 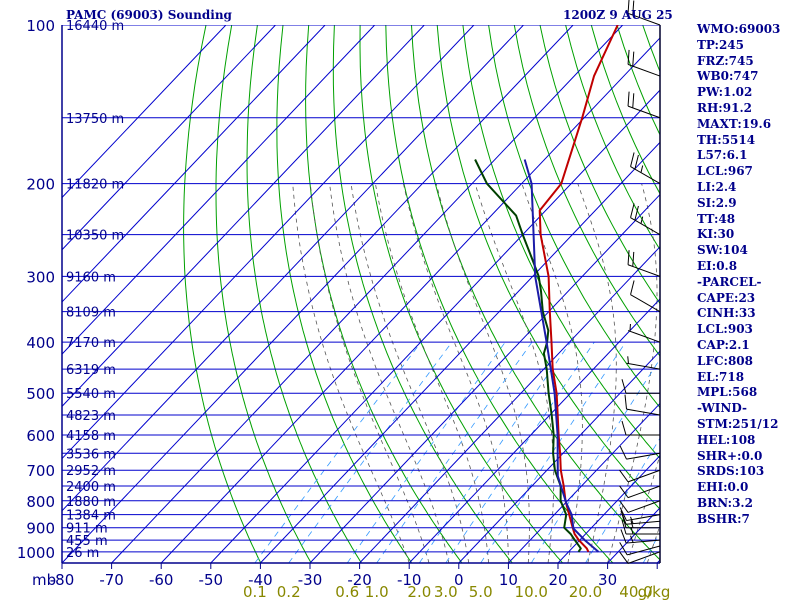 What do you see at coordinates (729, 281) in the screenshot?
I see `index-item: -PARCEL-` at bounding box center [729, 281].